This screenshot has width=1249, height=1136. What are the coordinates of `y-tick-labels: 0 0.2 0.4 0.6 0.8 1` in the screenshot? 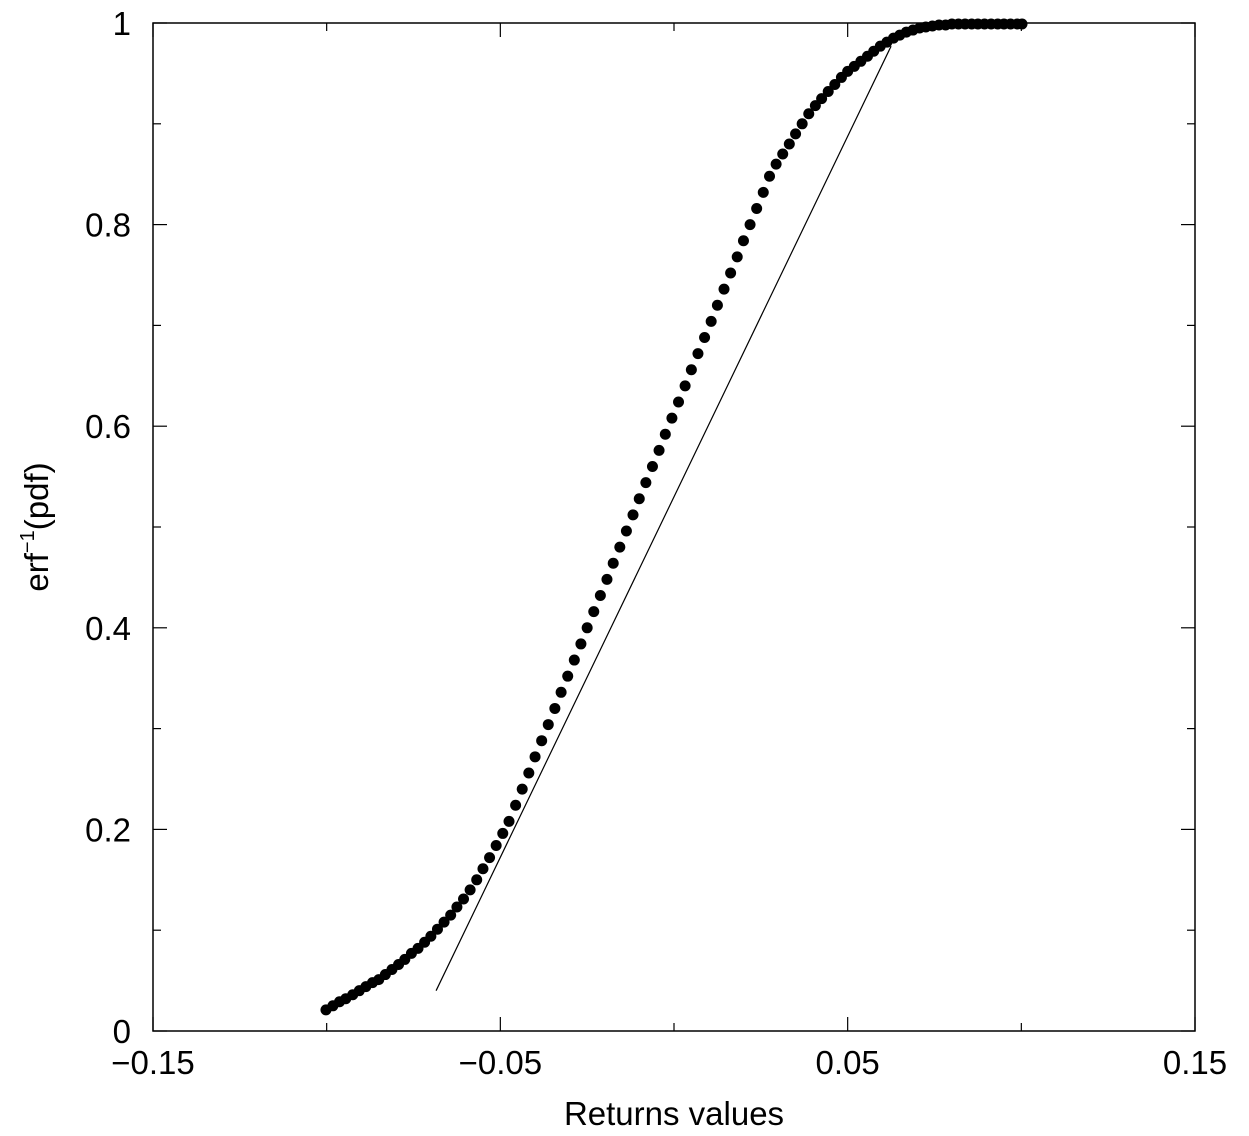 It's located at (108, 527).